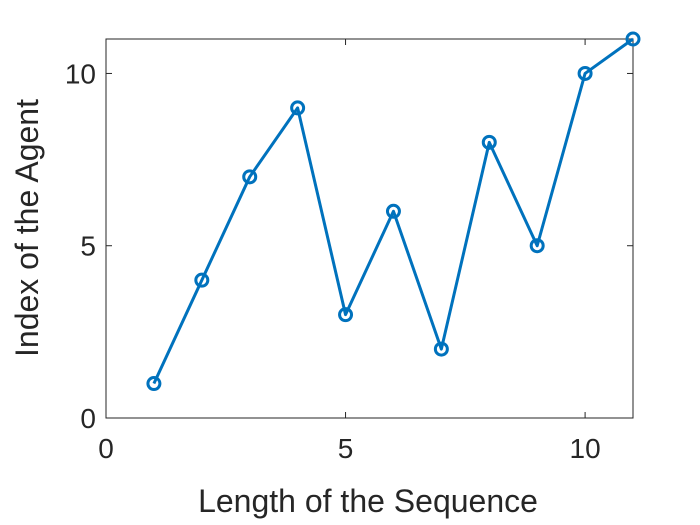 This screenshot has width=700, height=525. Describe the element at coordinates (27, 228) in the screenshot. I see `y-axis-label: Index of the Agent` at that location.